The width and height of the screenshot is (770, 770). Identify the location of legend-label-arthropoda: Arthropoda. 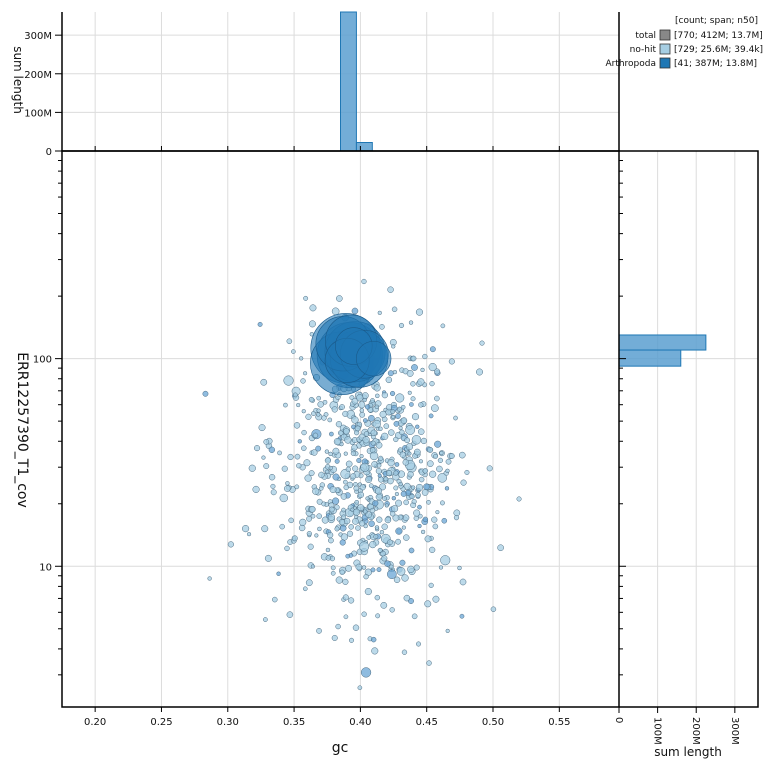
(630, 64).